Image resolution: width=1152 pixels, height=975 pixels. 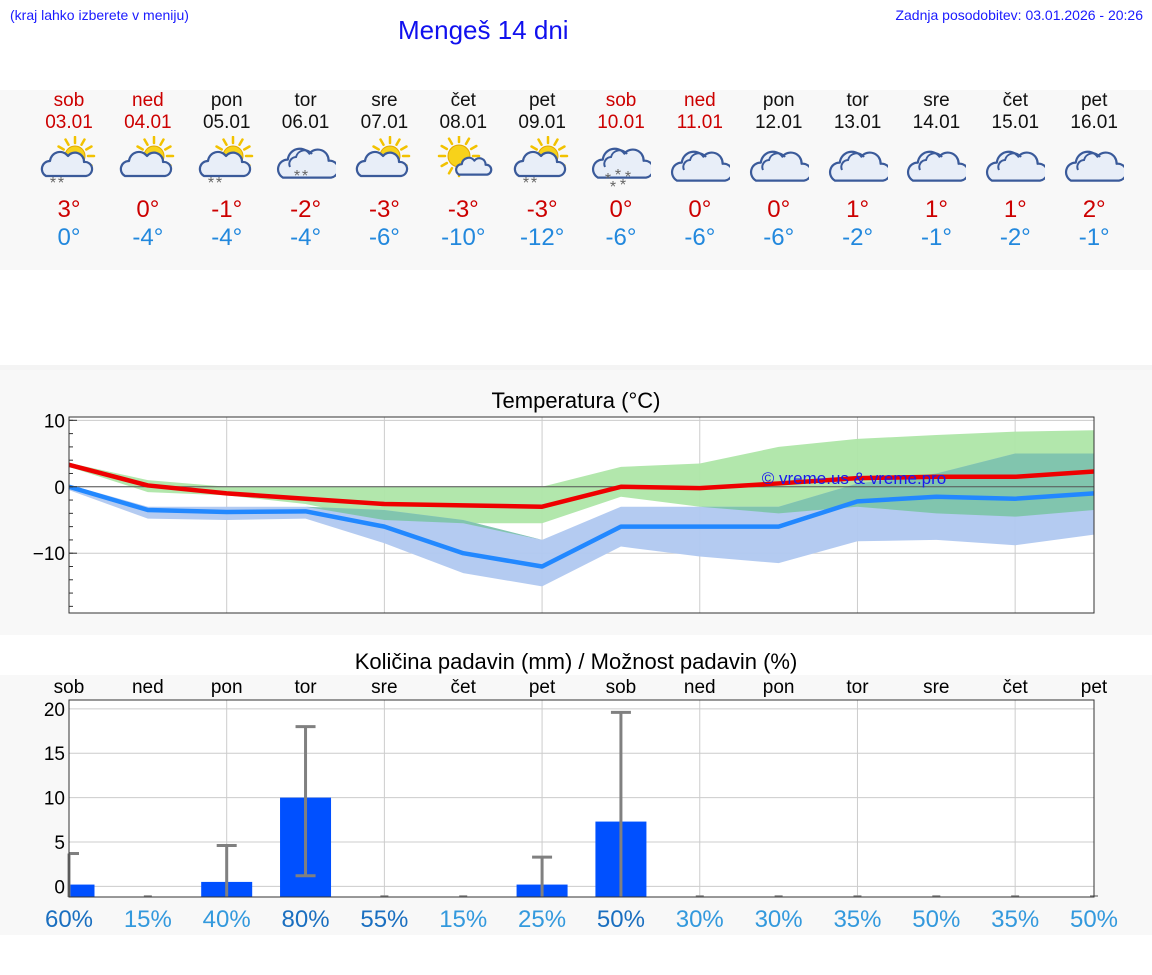 What do you see at coordinates (69, 237) in the screenshot?
I see `temp-min: 0°` at bounding box center [69, 237].